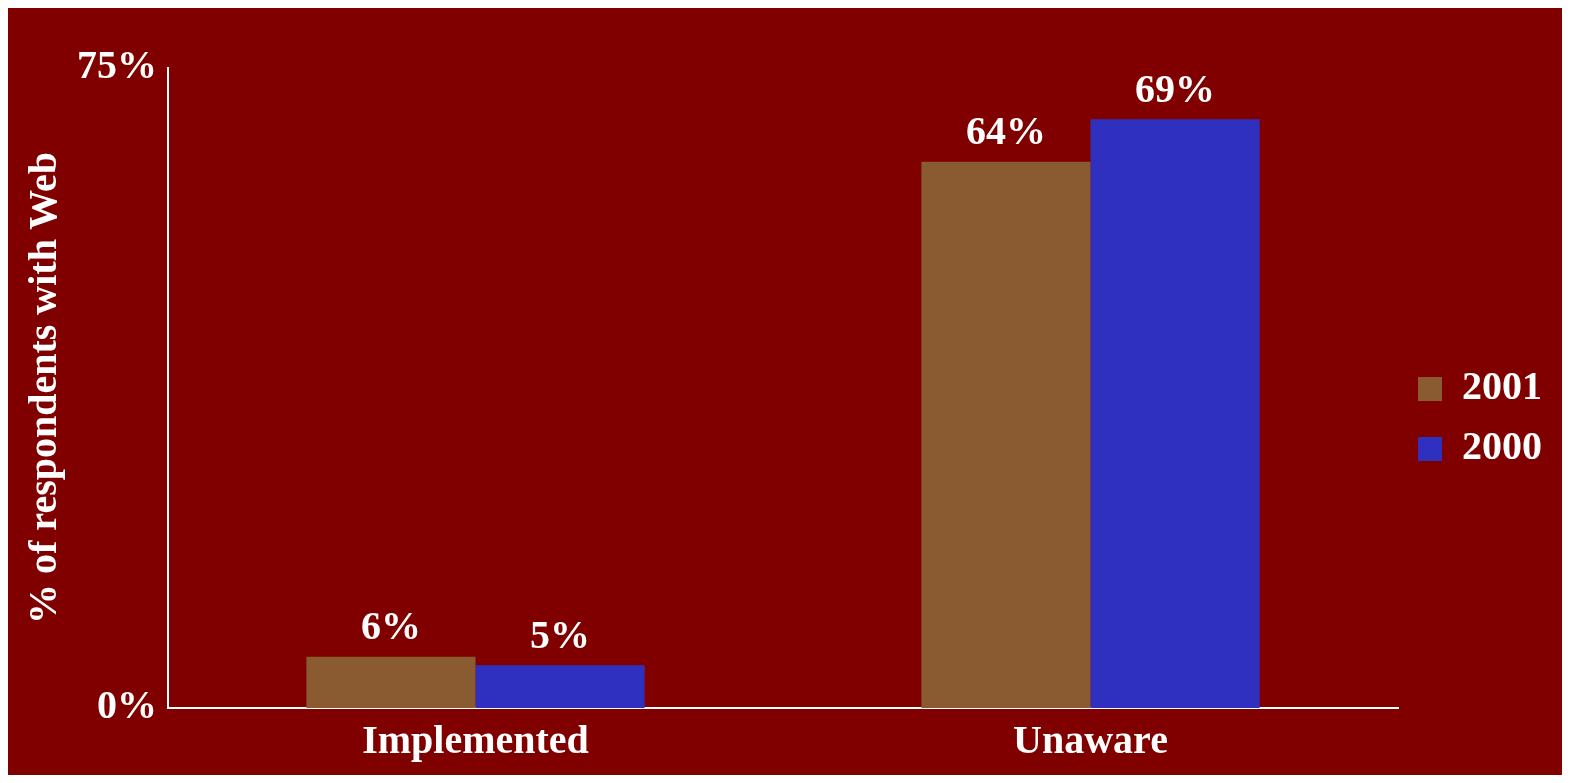 This screenshot has height=783, width=1570. Describe the element at coordinates (475, 740) in the screenshot. I see `x-tick-label: Implemented` at that location.